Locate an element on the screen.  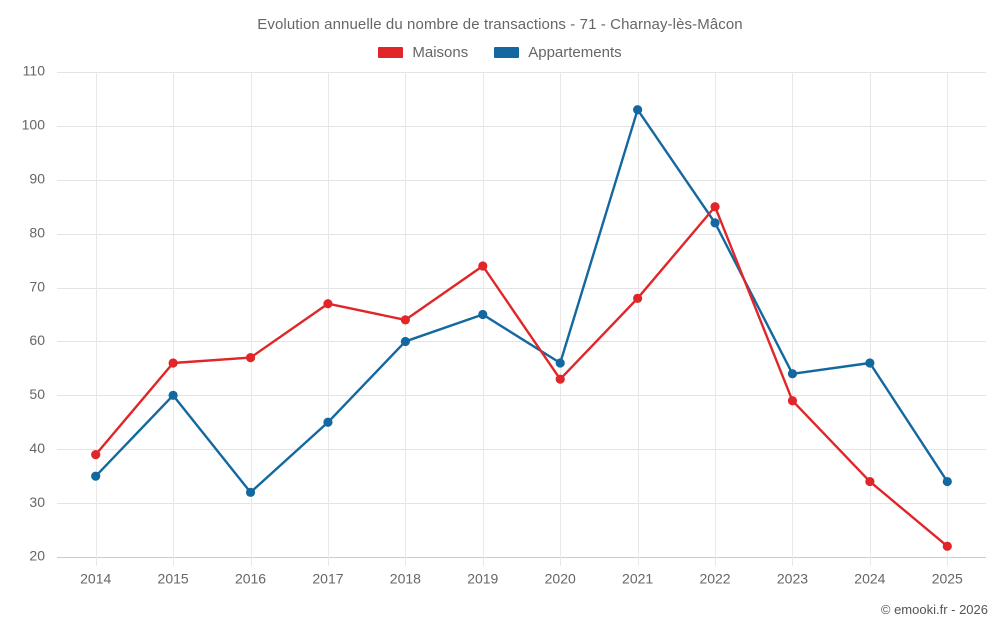
y-axis-tick-20: 20 is located at coordinates (37, 556).